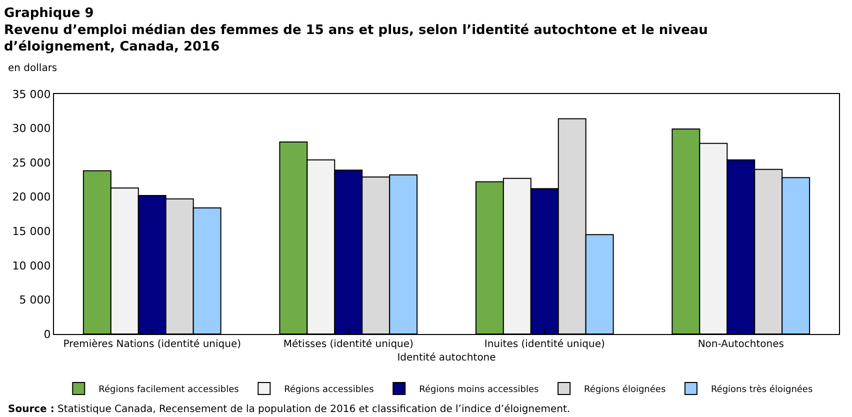 This screenshot has width=852, height=417. What do you see at coordinates (31, 163) in the screenshot?
I see `y-tick-label: 25 000` at bounding box center [31, 163].